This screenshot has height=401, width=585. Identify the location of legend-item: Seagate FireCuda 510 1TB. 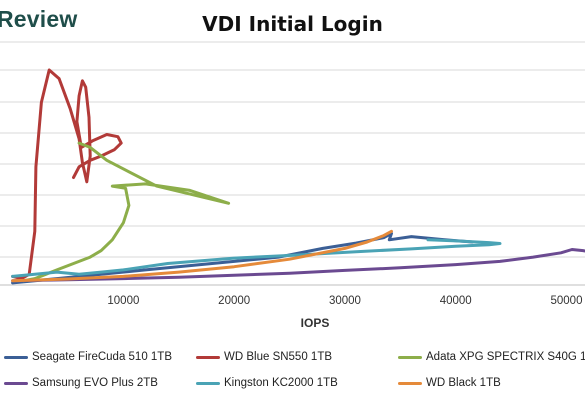
(88, 357).